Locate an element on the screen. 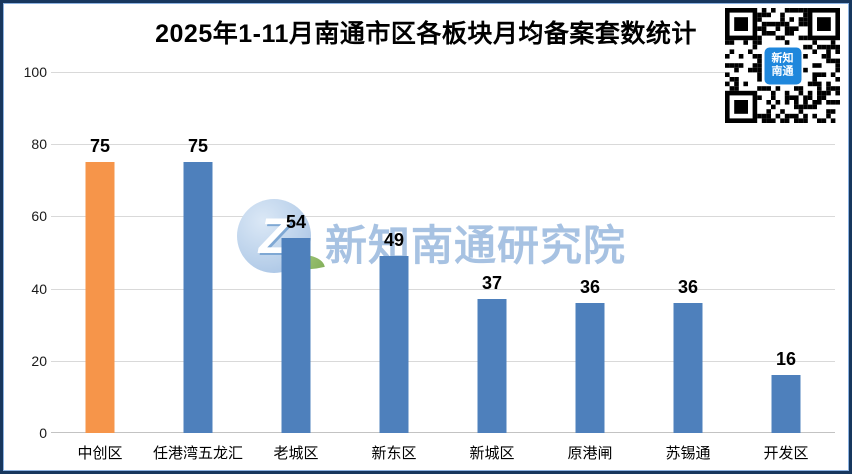 The width and height of the screenshot is (852, 474). bar-value-label: 54 is located at coordinates (296, 222).